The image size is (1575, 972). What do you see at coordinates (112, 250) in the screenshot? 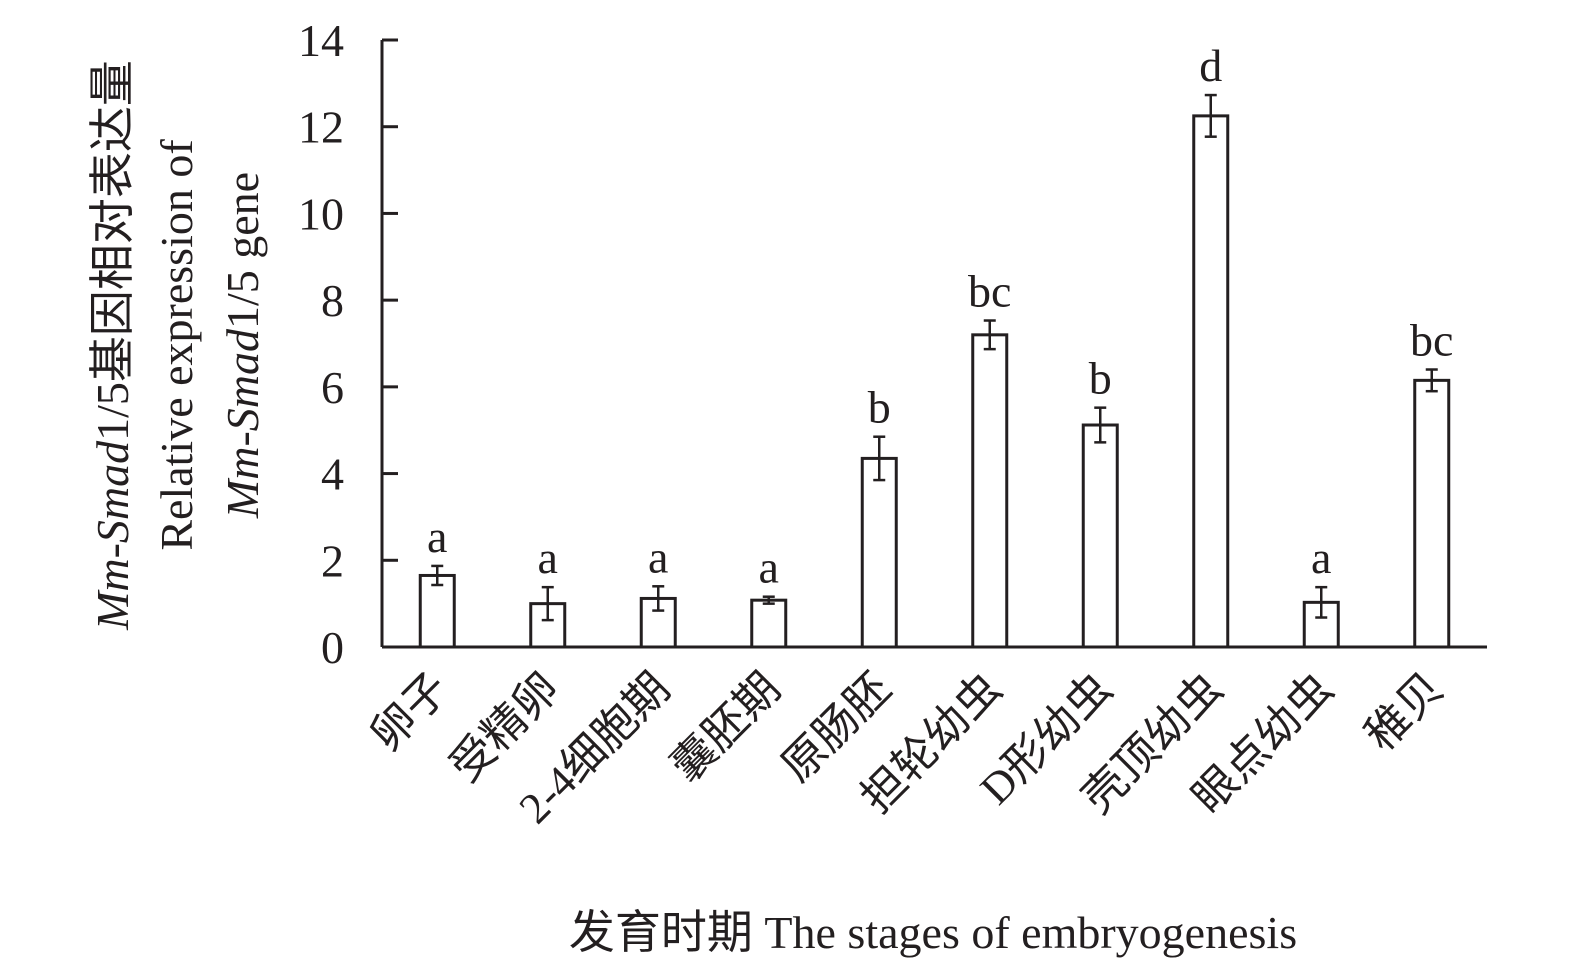
I see `y-axis-title-line-1-rest: 1/5基因相对表达量` at bounding box center [112, 250].